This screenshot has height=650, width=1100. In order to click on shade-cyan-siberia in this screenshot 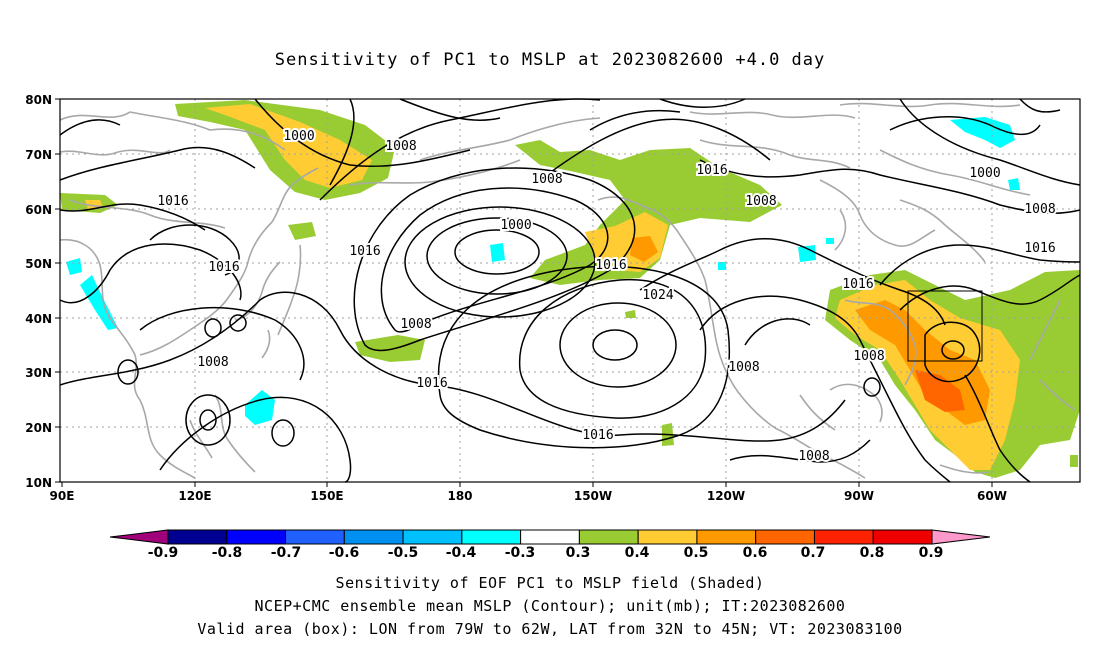, I will do `click(74, 266)`.